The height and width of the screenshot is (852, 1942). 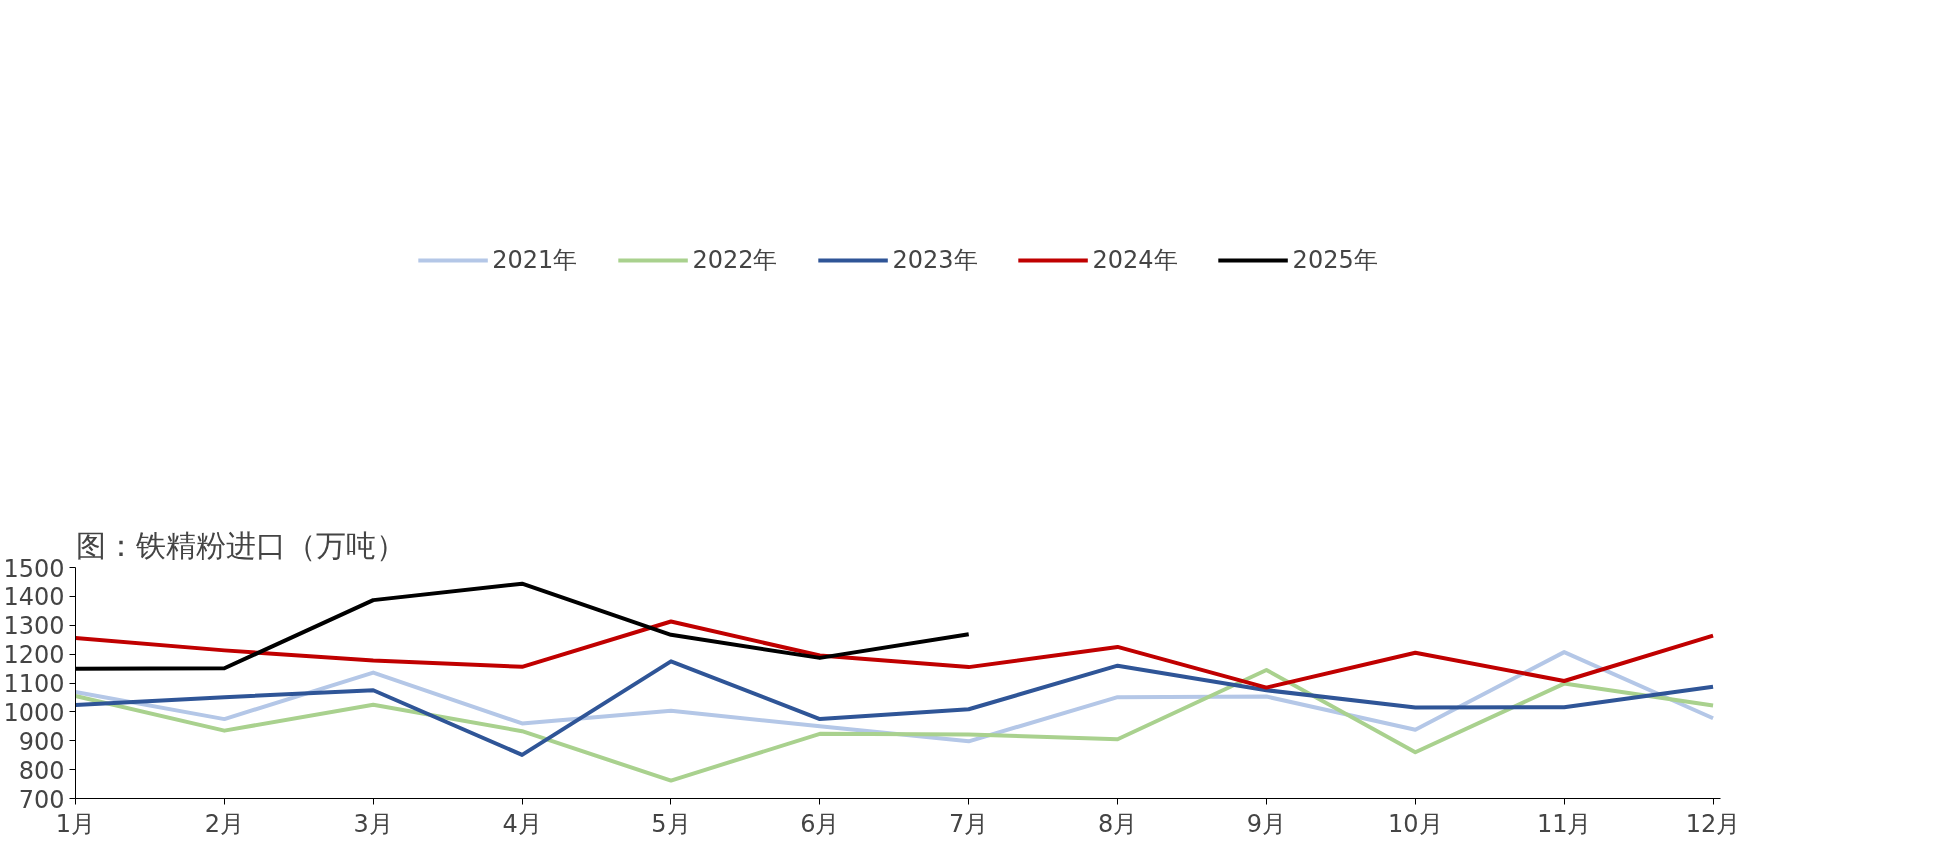 I want to click on x-tick-label: 8月, so click(x=1117, y=823).